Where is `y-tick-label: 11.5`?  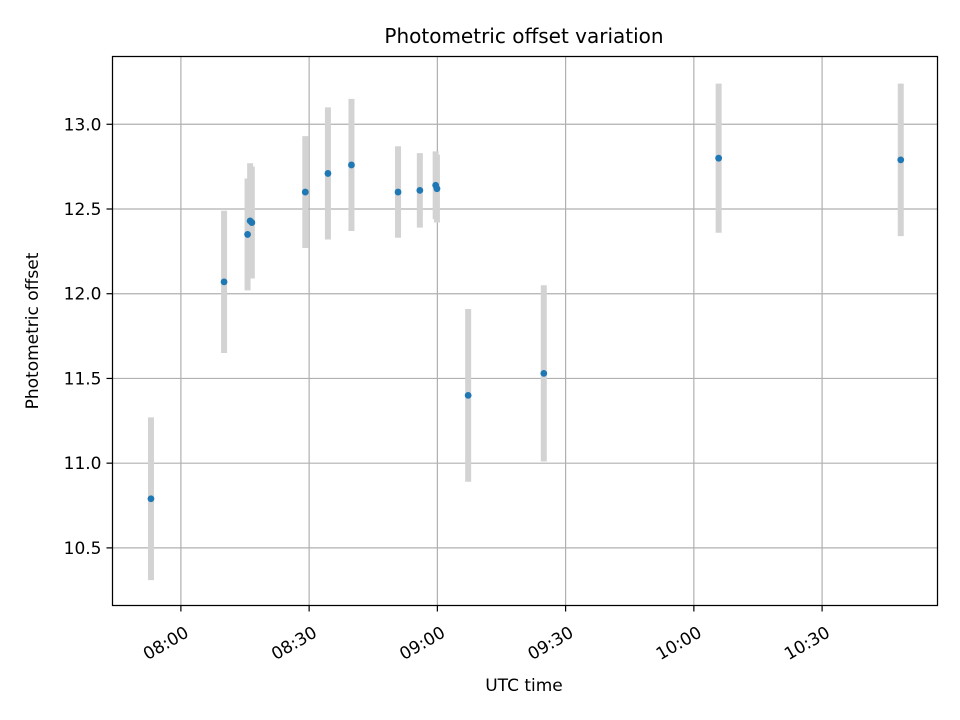 y-tick-label: 11.5 is located at coordinates (83, 379).